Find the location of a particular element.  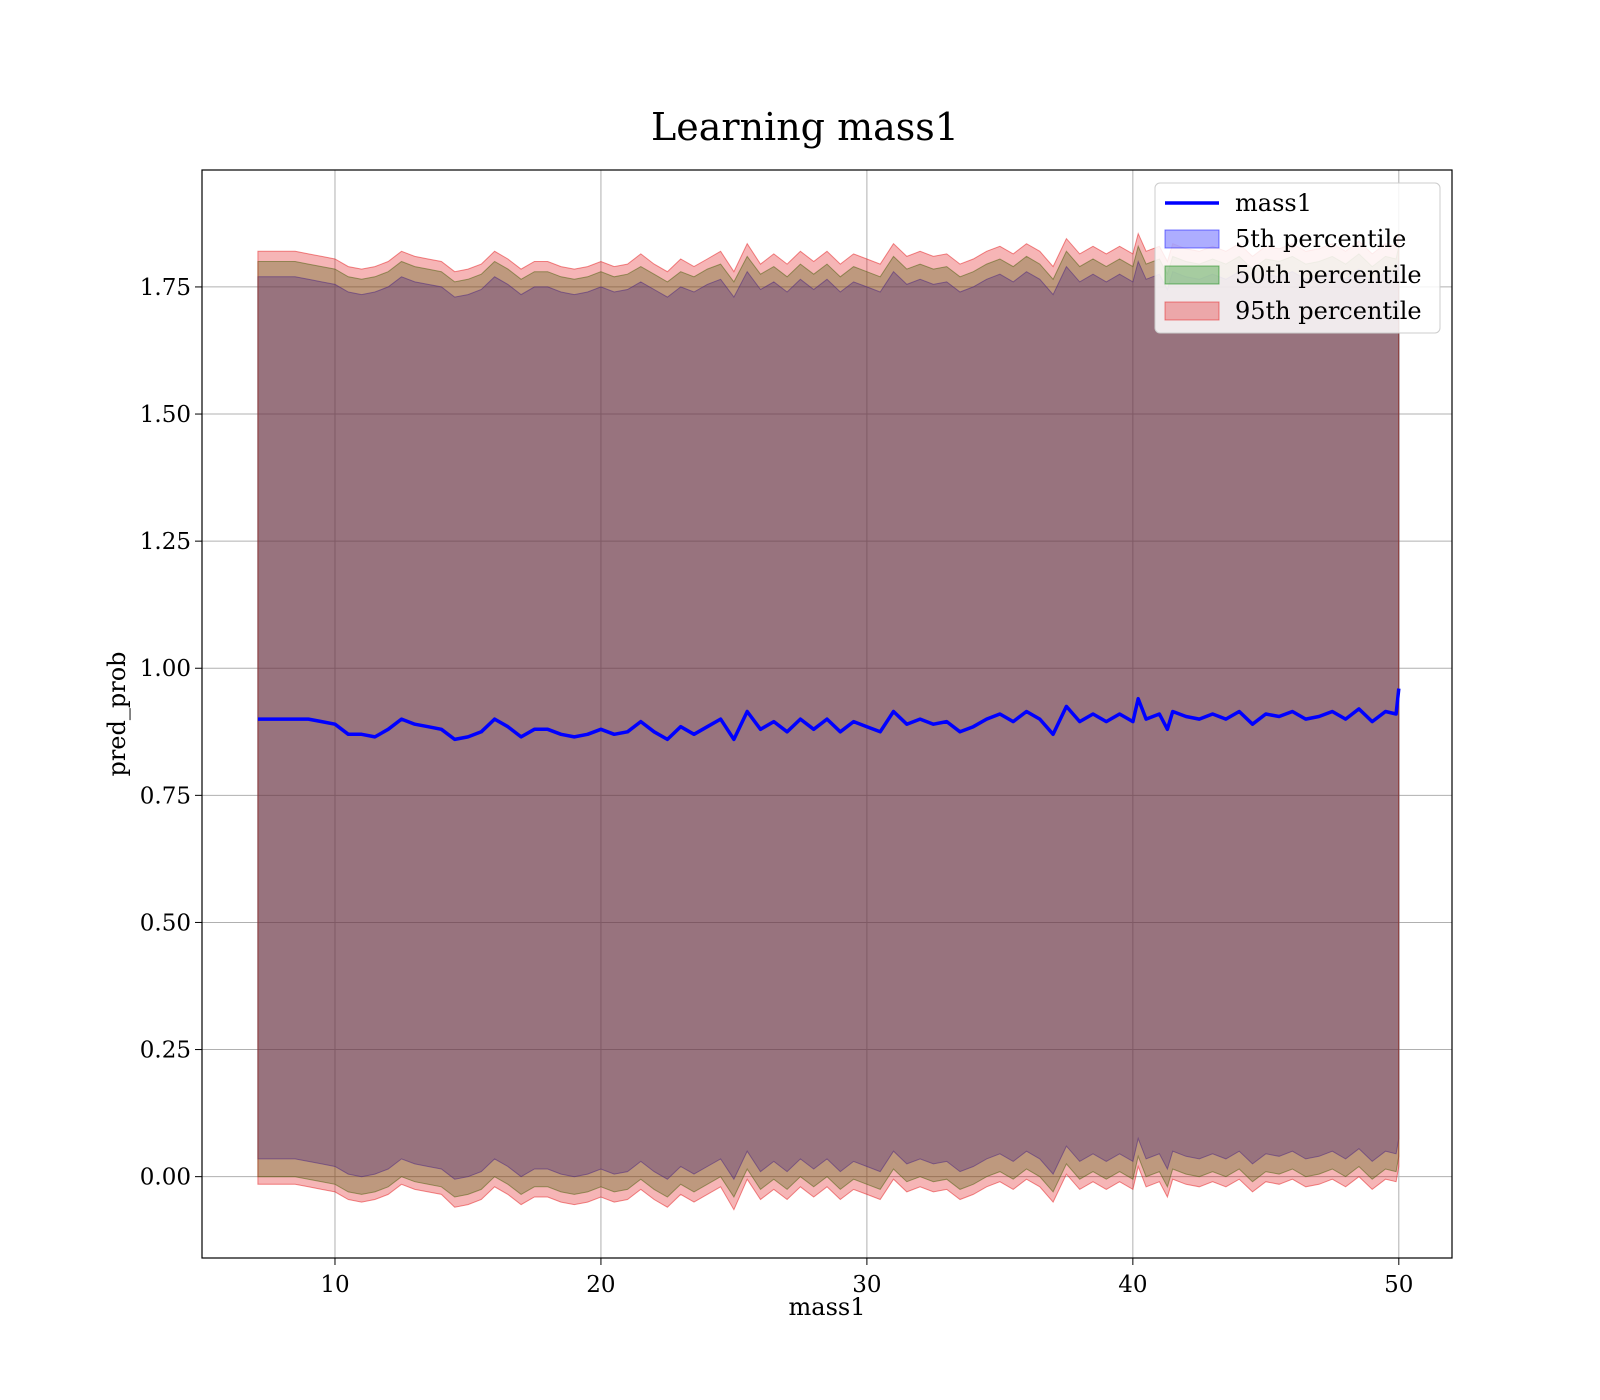

y-tick-label: 0.00 is located at coordinates (165, 1178).